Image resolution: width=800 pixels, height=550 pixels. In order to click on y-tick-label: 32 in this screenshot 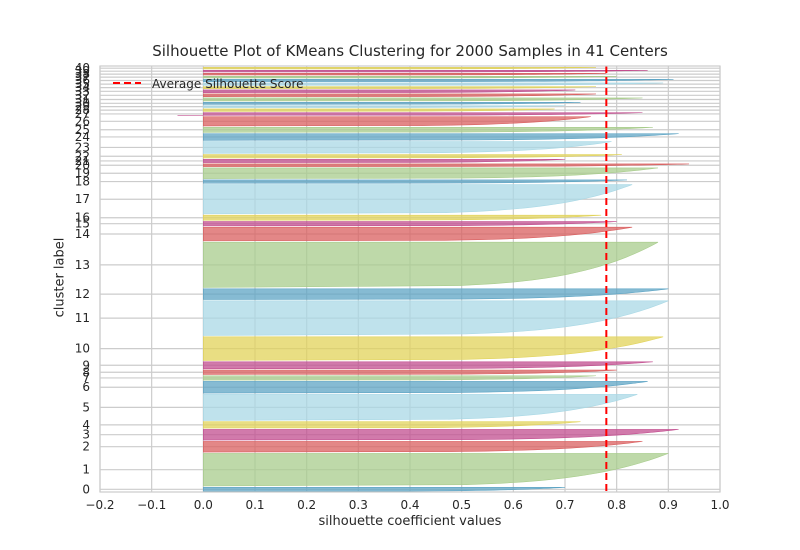, I will do `click(82, 95)`.